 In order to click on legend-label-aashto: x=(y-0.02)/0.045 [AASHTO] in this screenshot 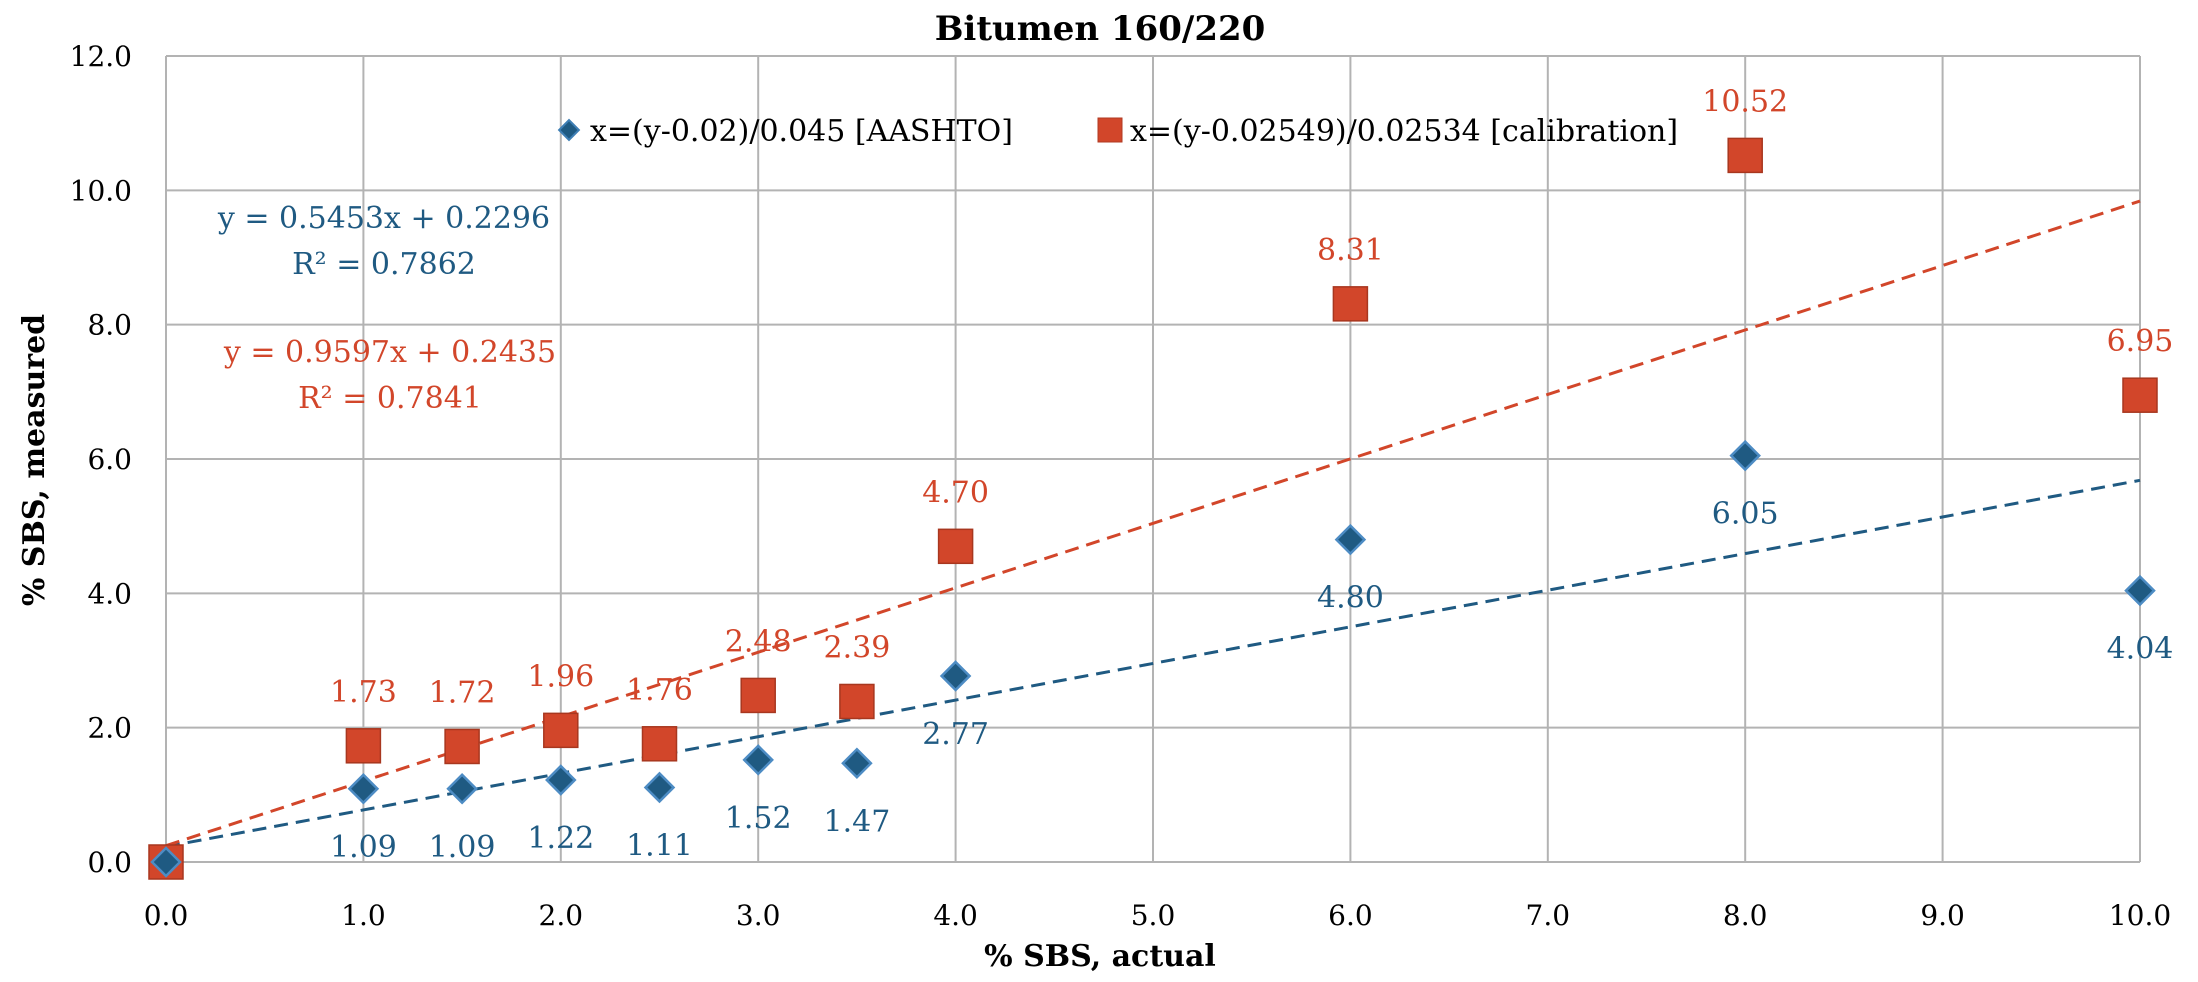, I will do `click(801, 131)`.